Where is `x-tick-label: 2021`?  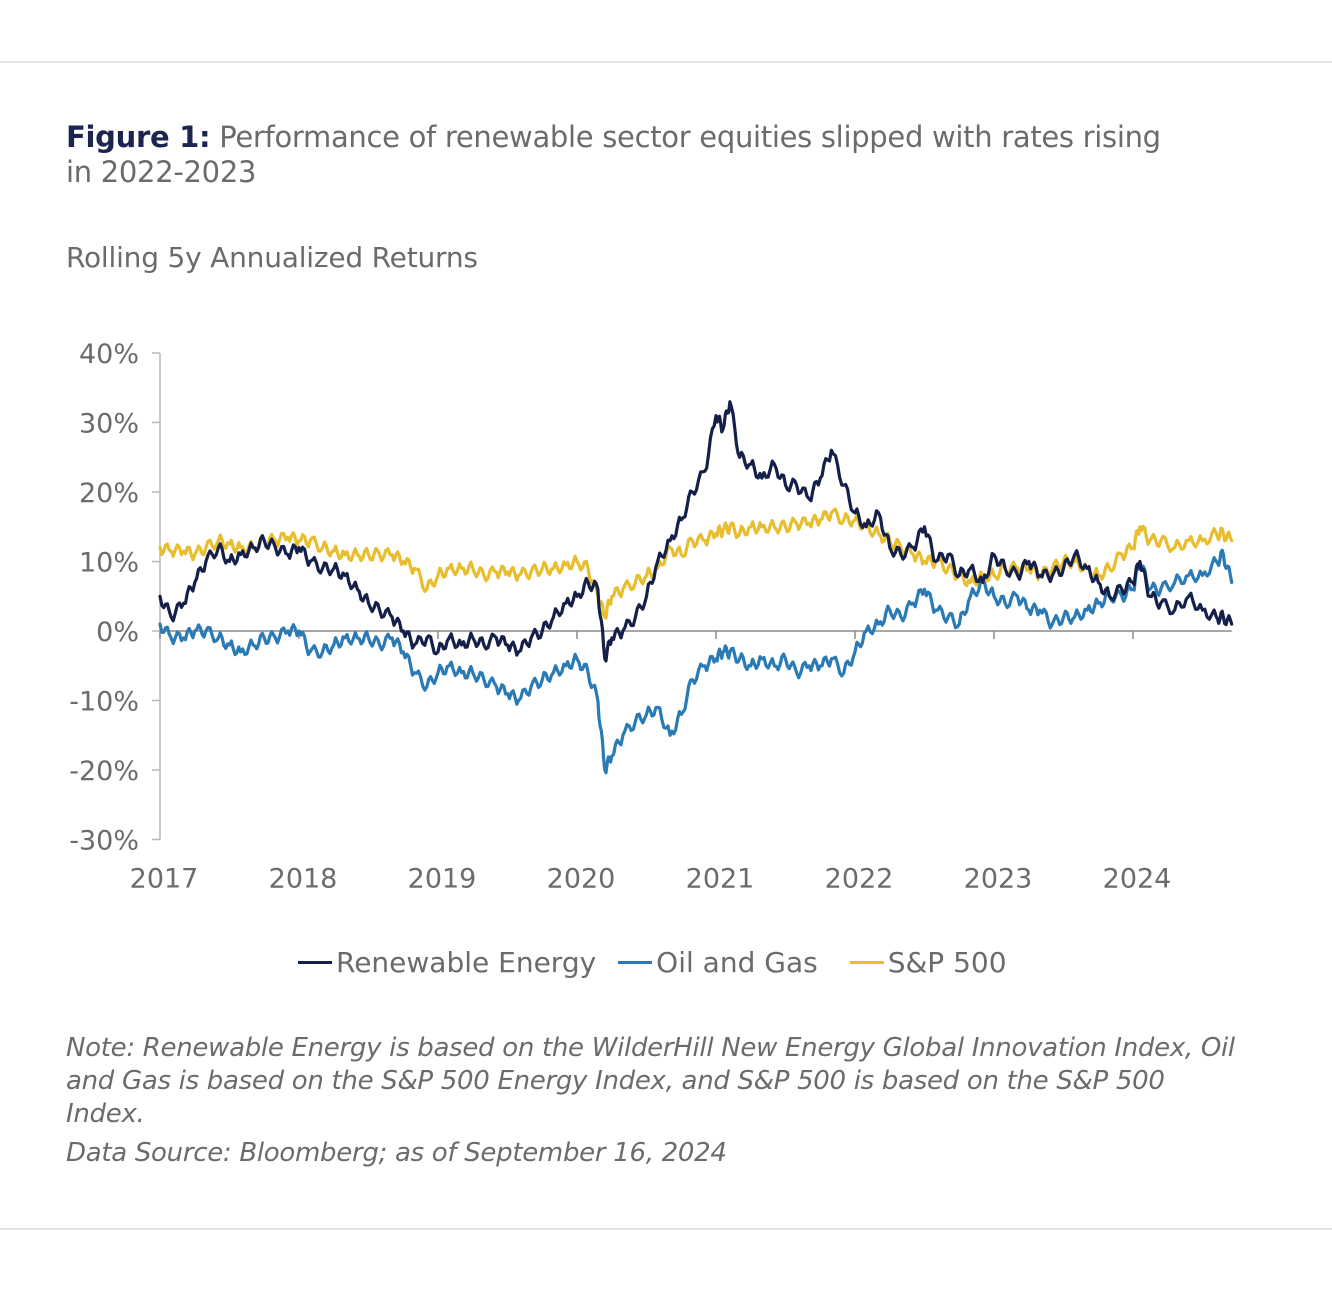 x-tick-label: 2021 is located at coordinates (720, 879).